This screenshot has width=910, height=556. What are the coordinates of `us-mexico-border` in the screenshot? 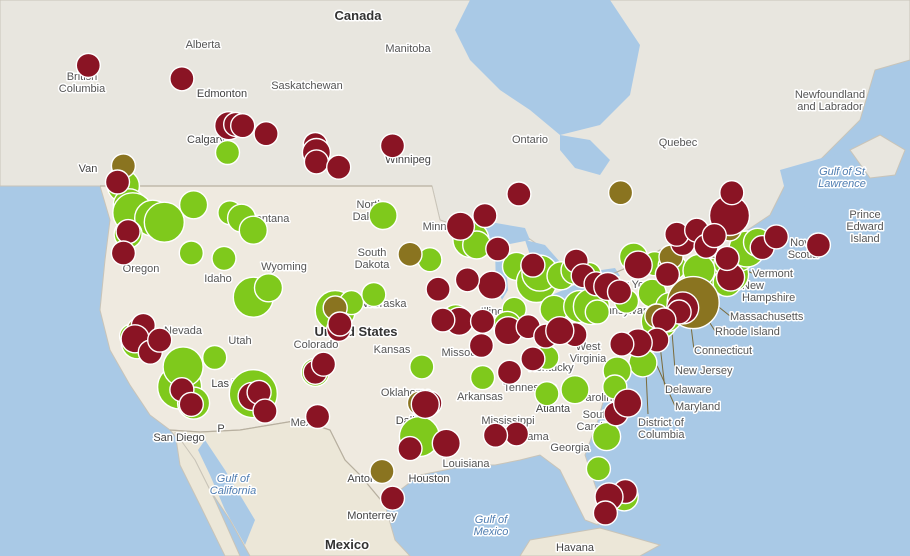 It's located at (277, 462).